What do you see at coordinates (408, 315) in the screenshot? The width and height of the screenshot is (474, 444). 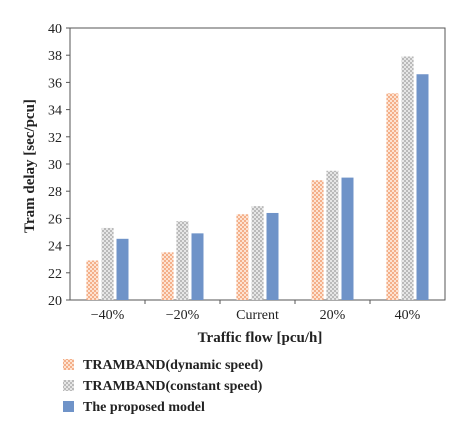 I see `x-tick-label: 40%` at bounding box center [408, 315].